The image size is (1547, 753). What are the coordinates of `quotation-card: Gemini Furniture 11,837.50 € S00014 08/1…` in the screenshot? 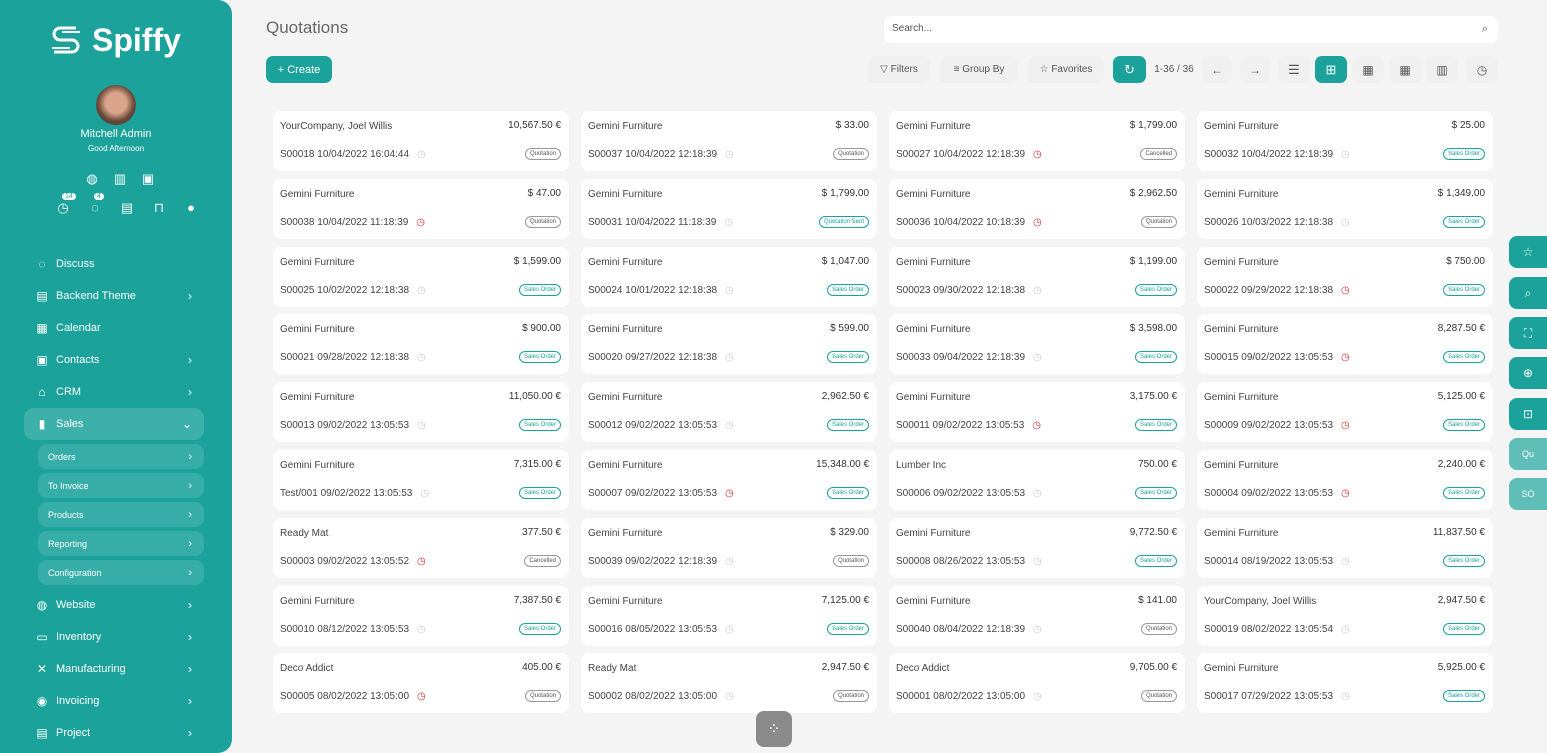 It's located at (1345, 547).